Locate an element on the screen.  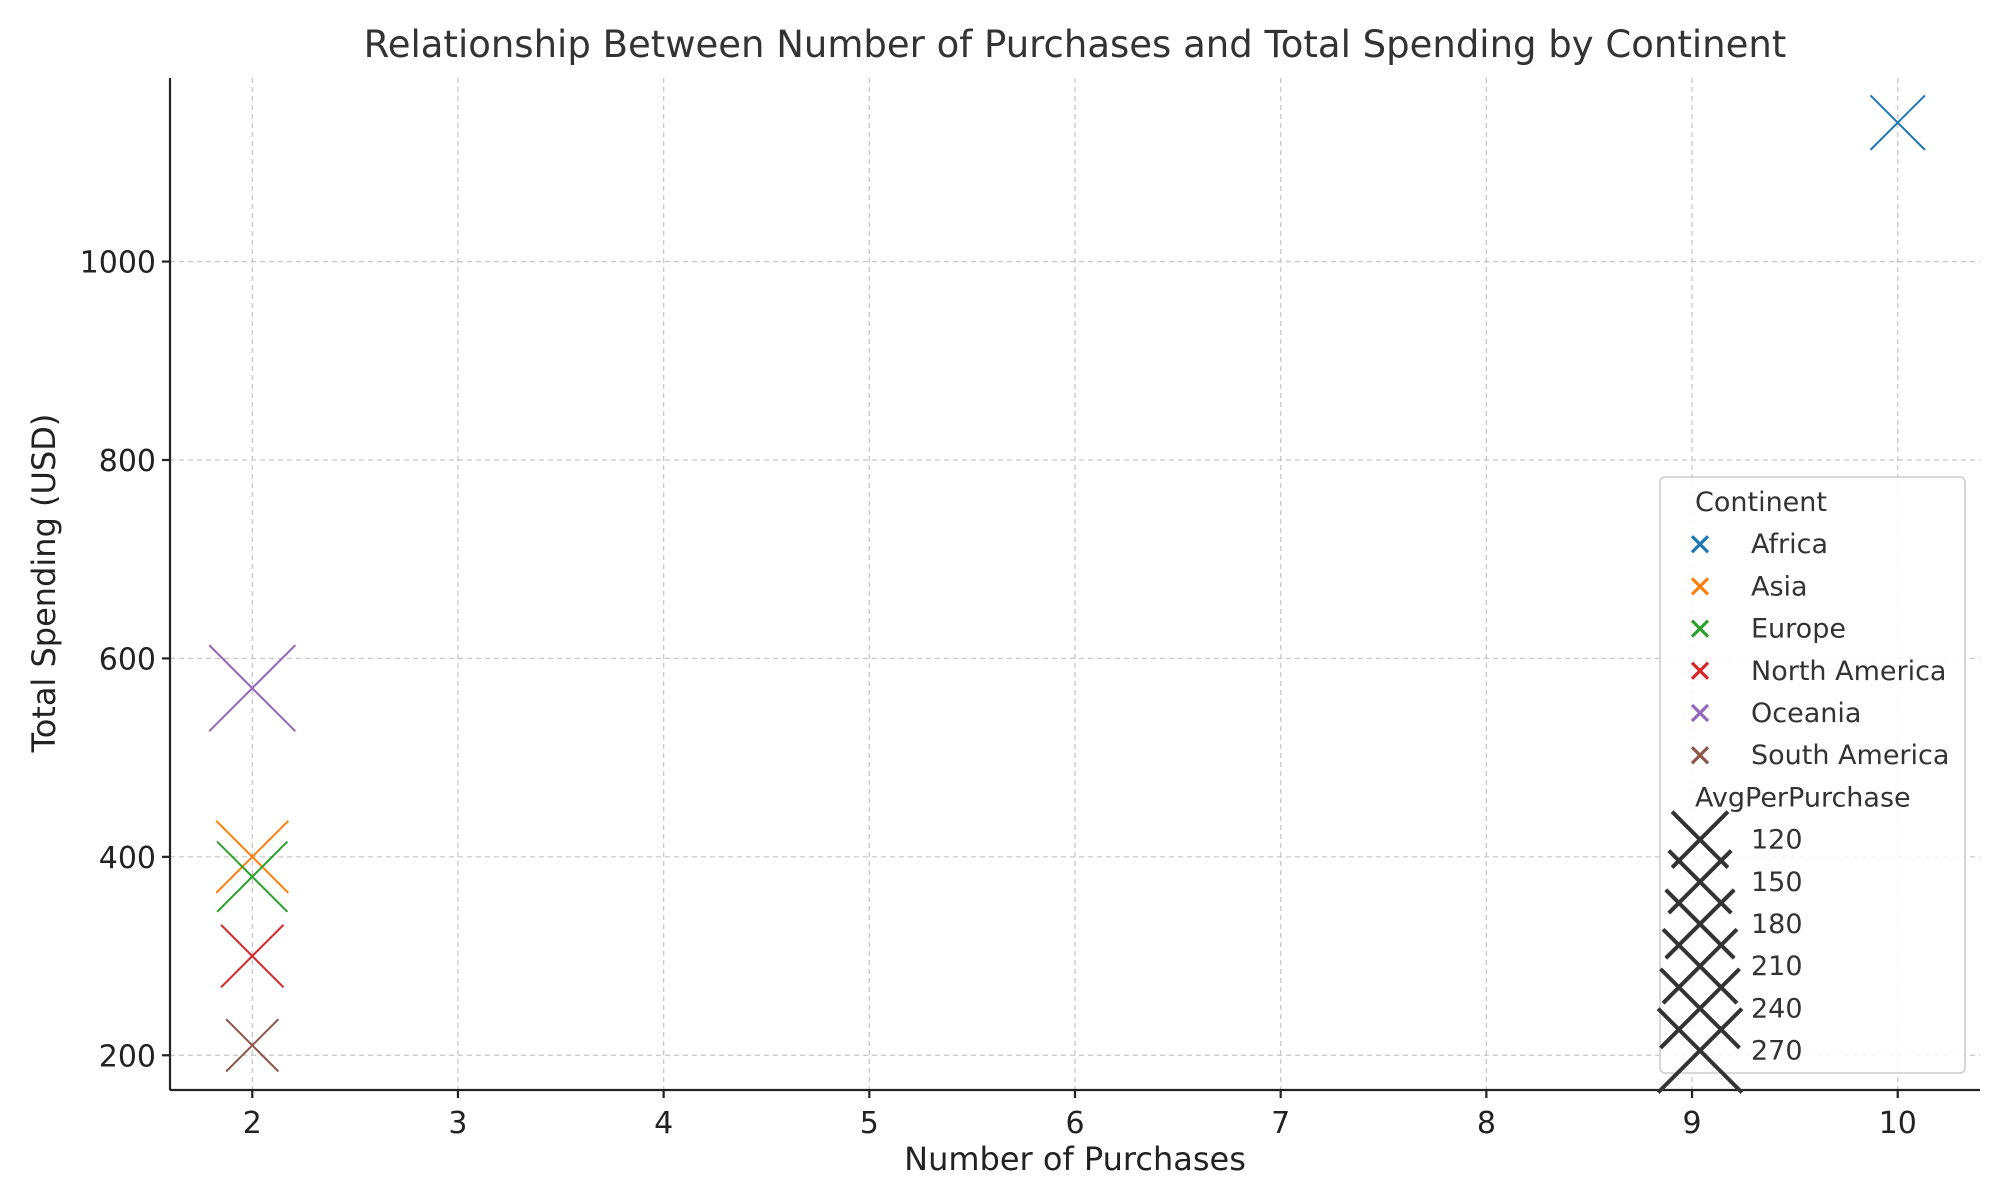
legend-hue-title: Continent is located at coordinates (1761, 502).